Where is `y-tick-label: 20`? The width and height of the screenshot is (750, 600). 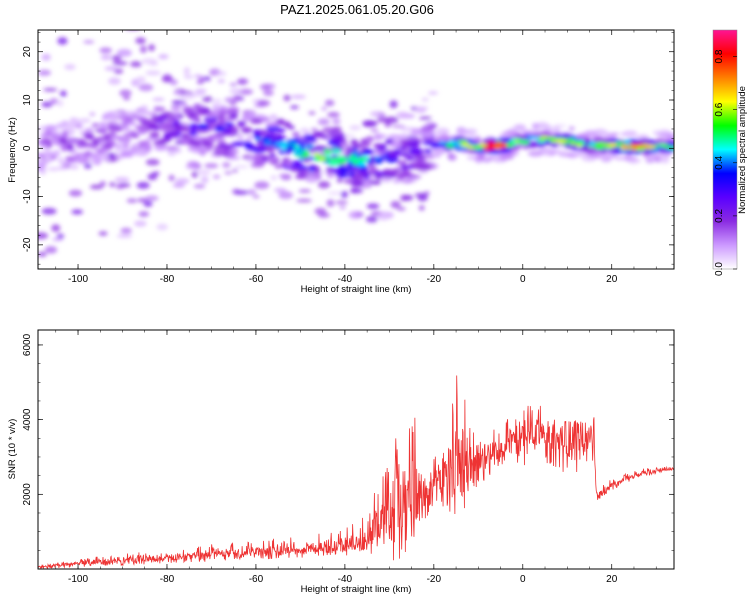
y-tick-label: 20 is located at coordinates (27, 52).